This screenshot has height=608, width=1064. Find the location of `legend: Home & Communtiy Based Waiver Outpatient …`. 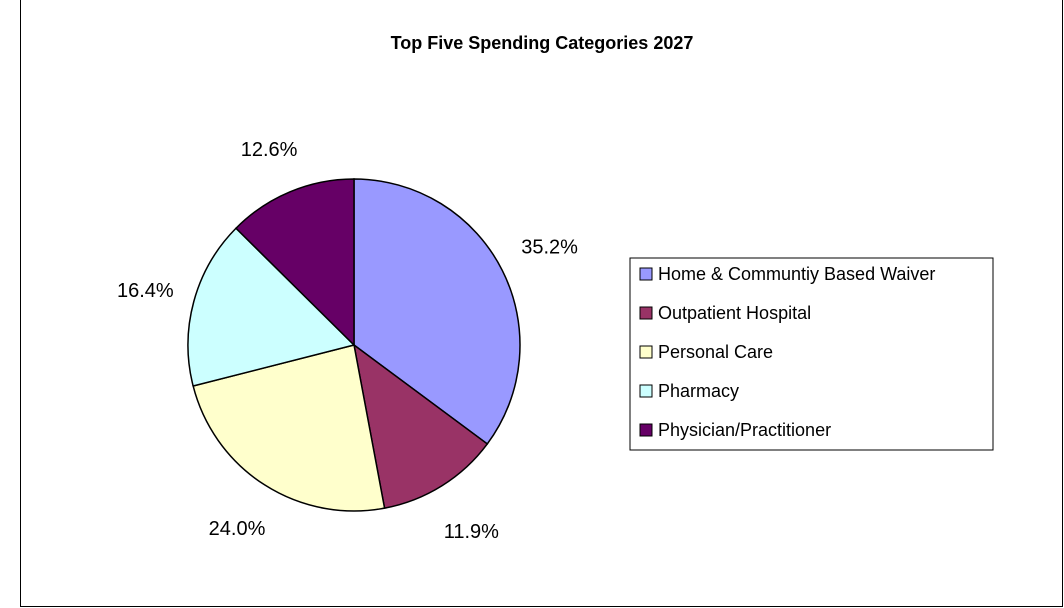

legend: Home & Communtiy Based Waiver Outpatient … is located at coordinates (811, 354).